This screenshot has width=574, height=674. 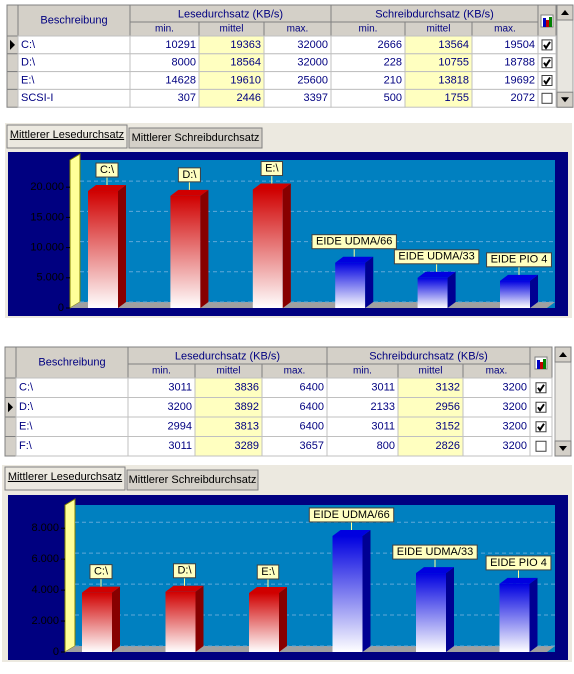 I want to click on bar-label: E:\, so click(x=268, y=572).